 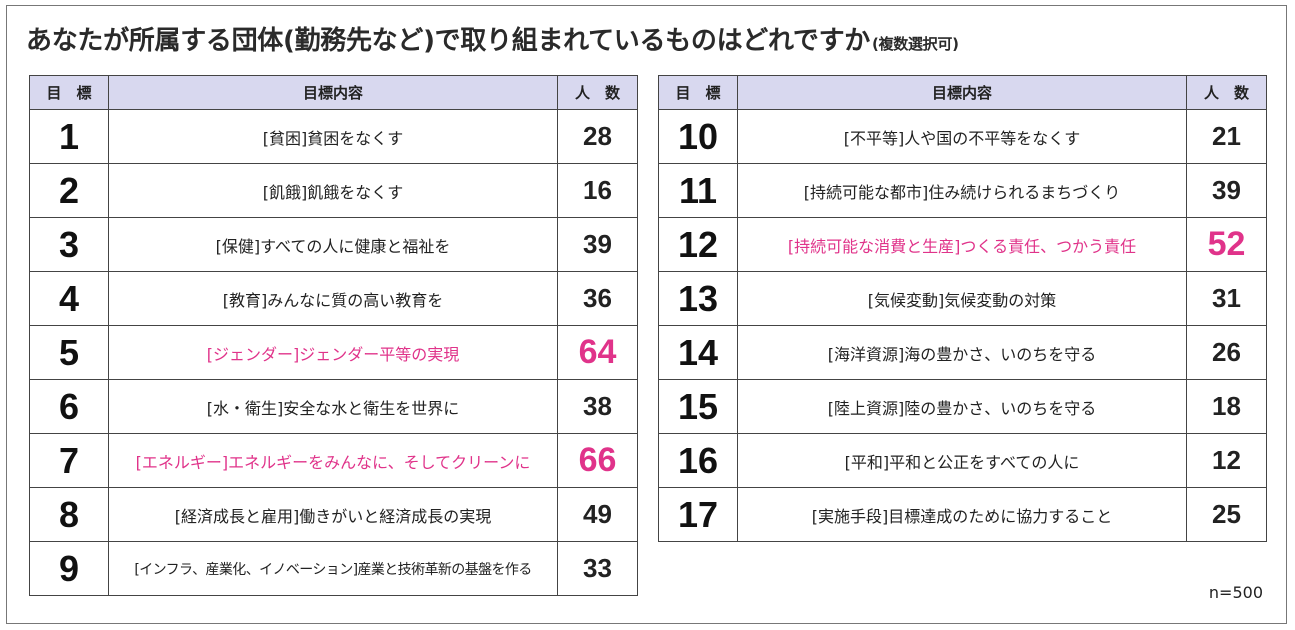 What do you see at coordinates (698, 406) in the screenshot?
I see `goal-number: 15` at bounding box center [698, 406].